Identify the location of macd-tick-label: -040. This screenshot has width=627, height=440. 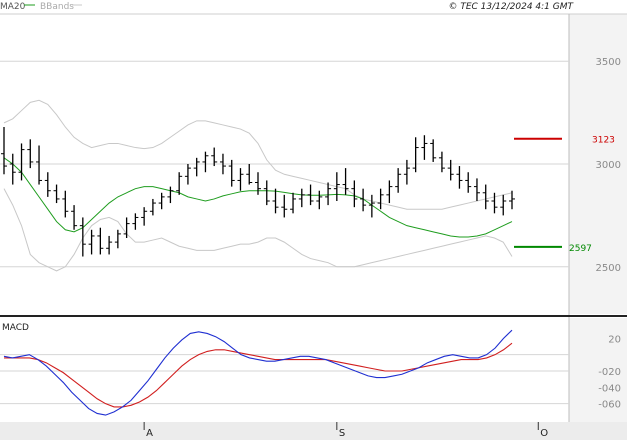
(609, 388).